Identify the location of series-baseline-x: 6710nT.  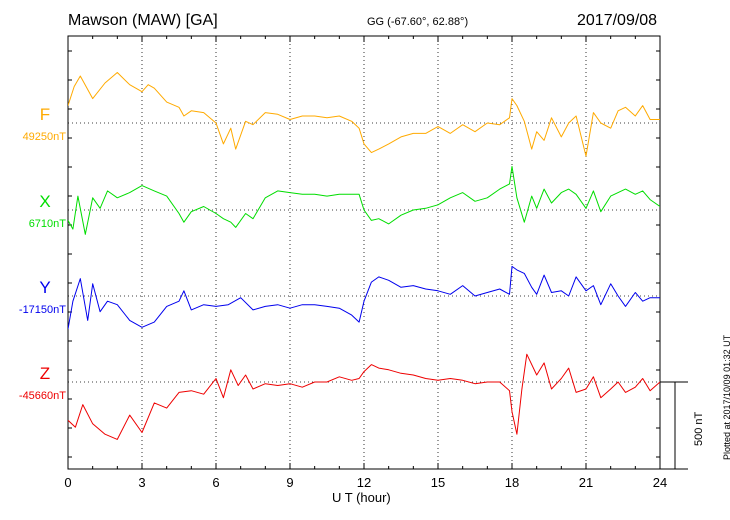
(48, 224).